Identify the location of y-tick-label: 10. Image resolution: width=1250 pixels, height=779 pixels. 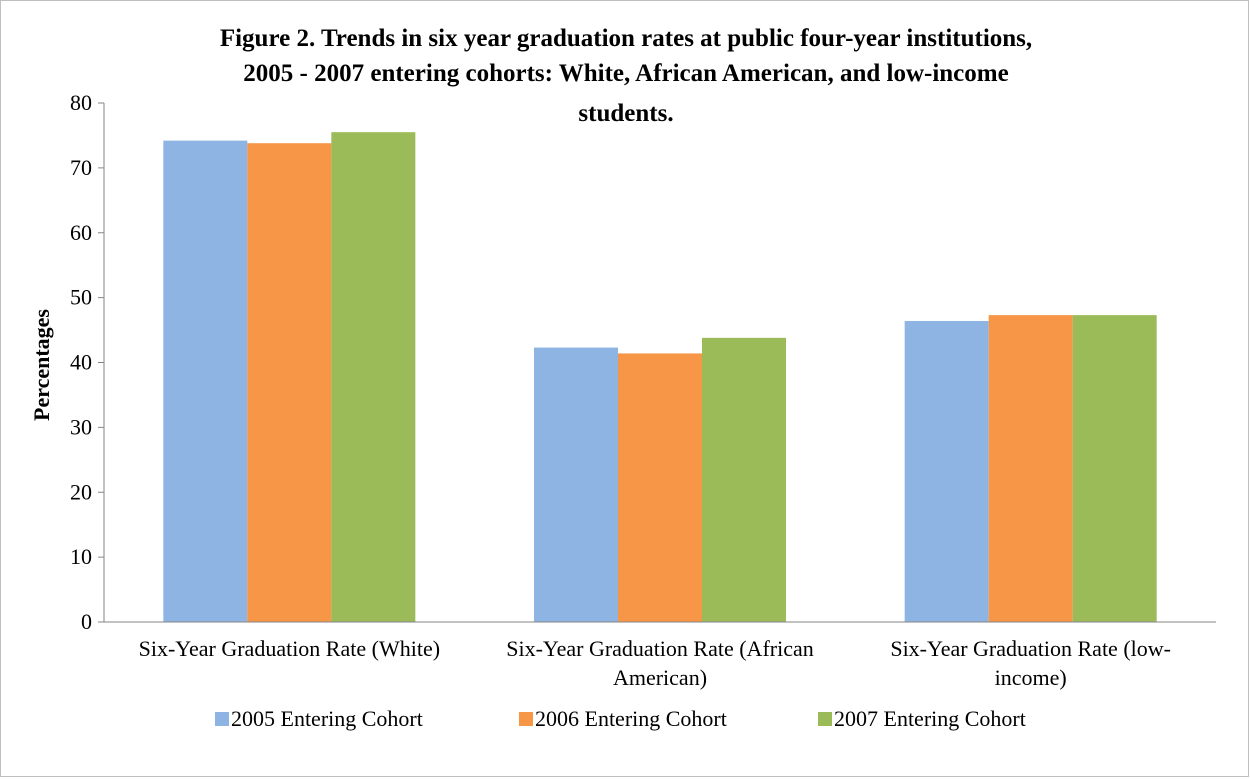
(81, 556).